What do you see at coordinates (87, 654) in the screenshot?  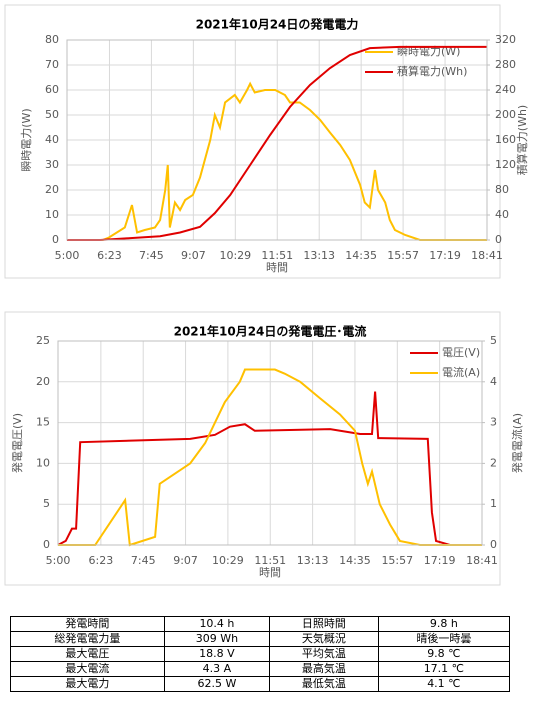 I see `table-label: 最大電圧` at bounding box center [87, 654].